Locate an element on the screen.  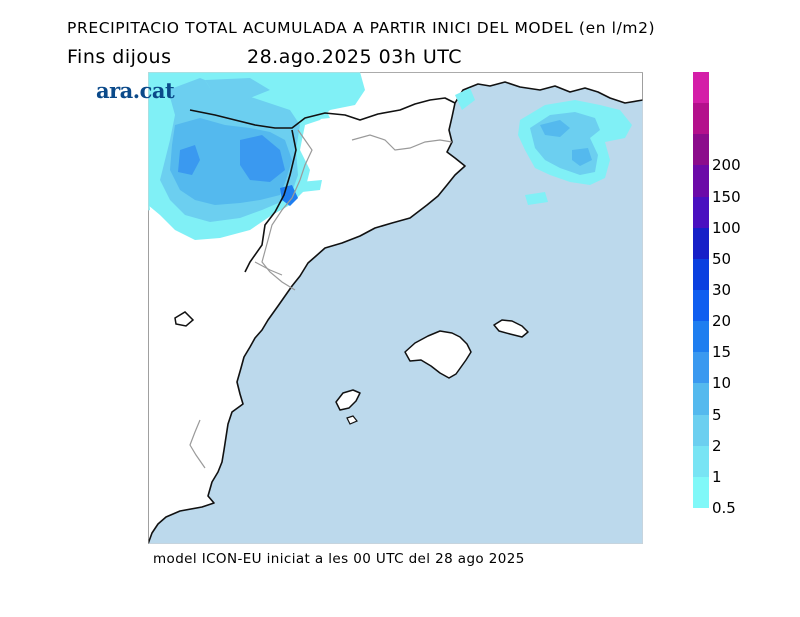
legend-label: 30 is located at coordinates (722, 290).